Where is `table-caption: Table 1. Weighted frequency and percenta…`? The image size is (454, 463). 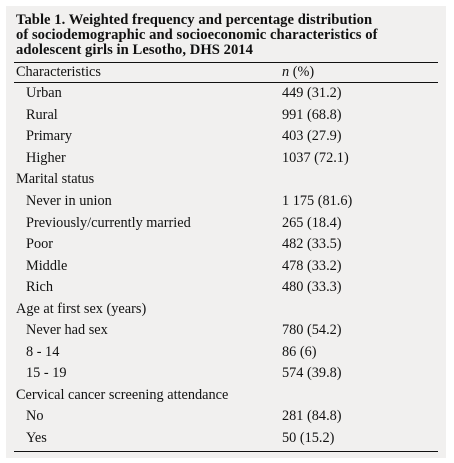 table-caption: Table 1. Weighted frequency and percenta… is located at coordinates (227, 35).